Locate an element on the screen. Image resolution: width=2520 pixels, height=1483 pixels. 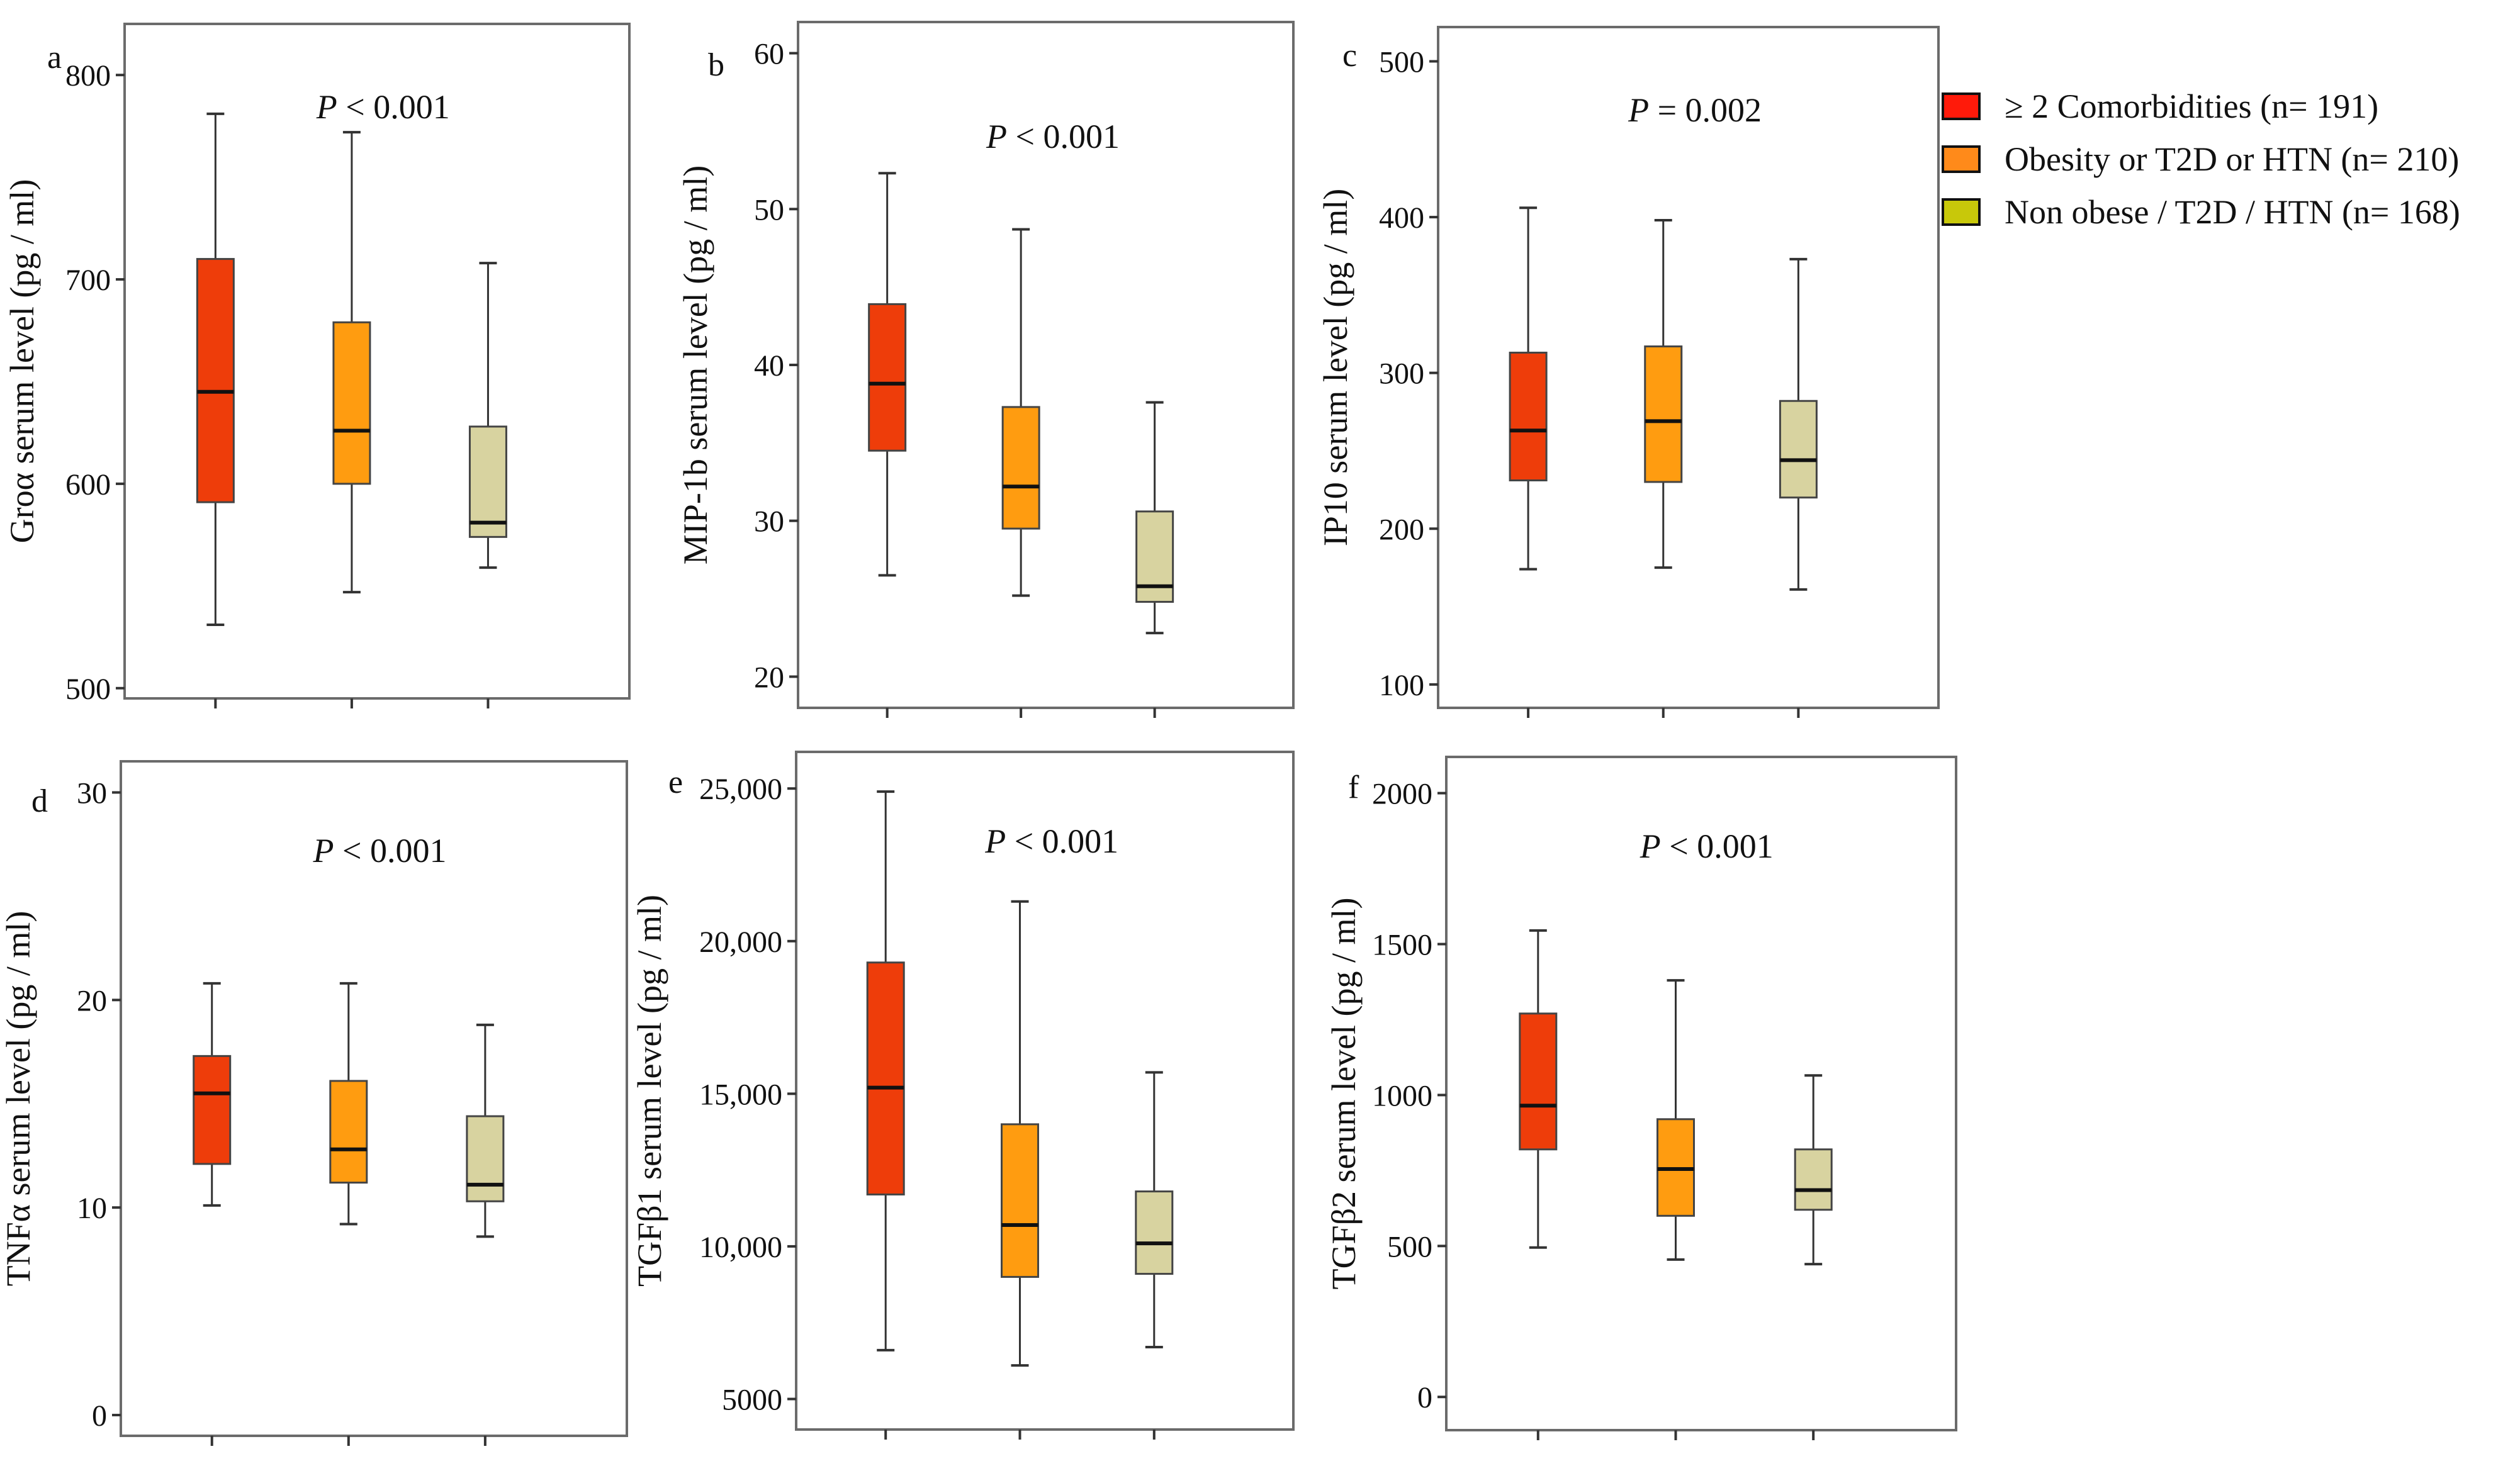
legend-item-single-comorbidity: Obesity or T2D or HTN (n= 210) is located at coordinates (2200, 159).